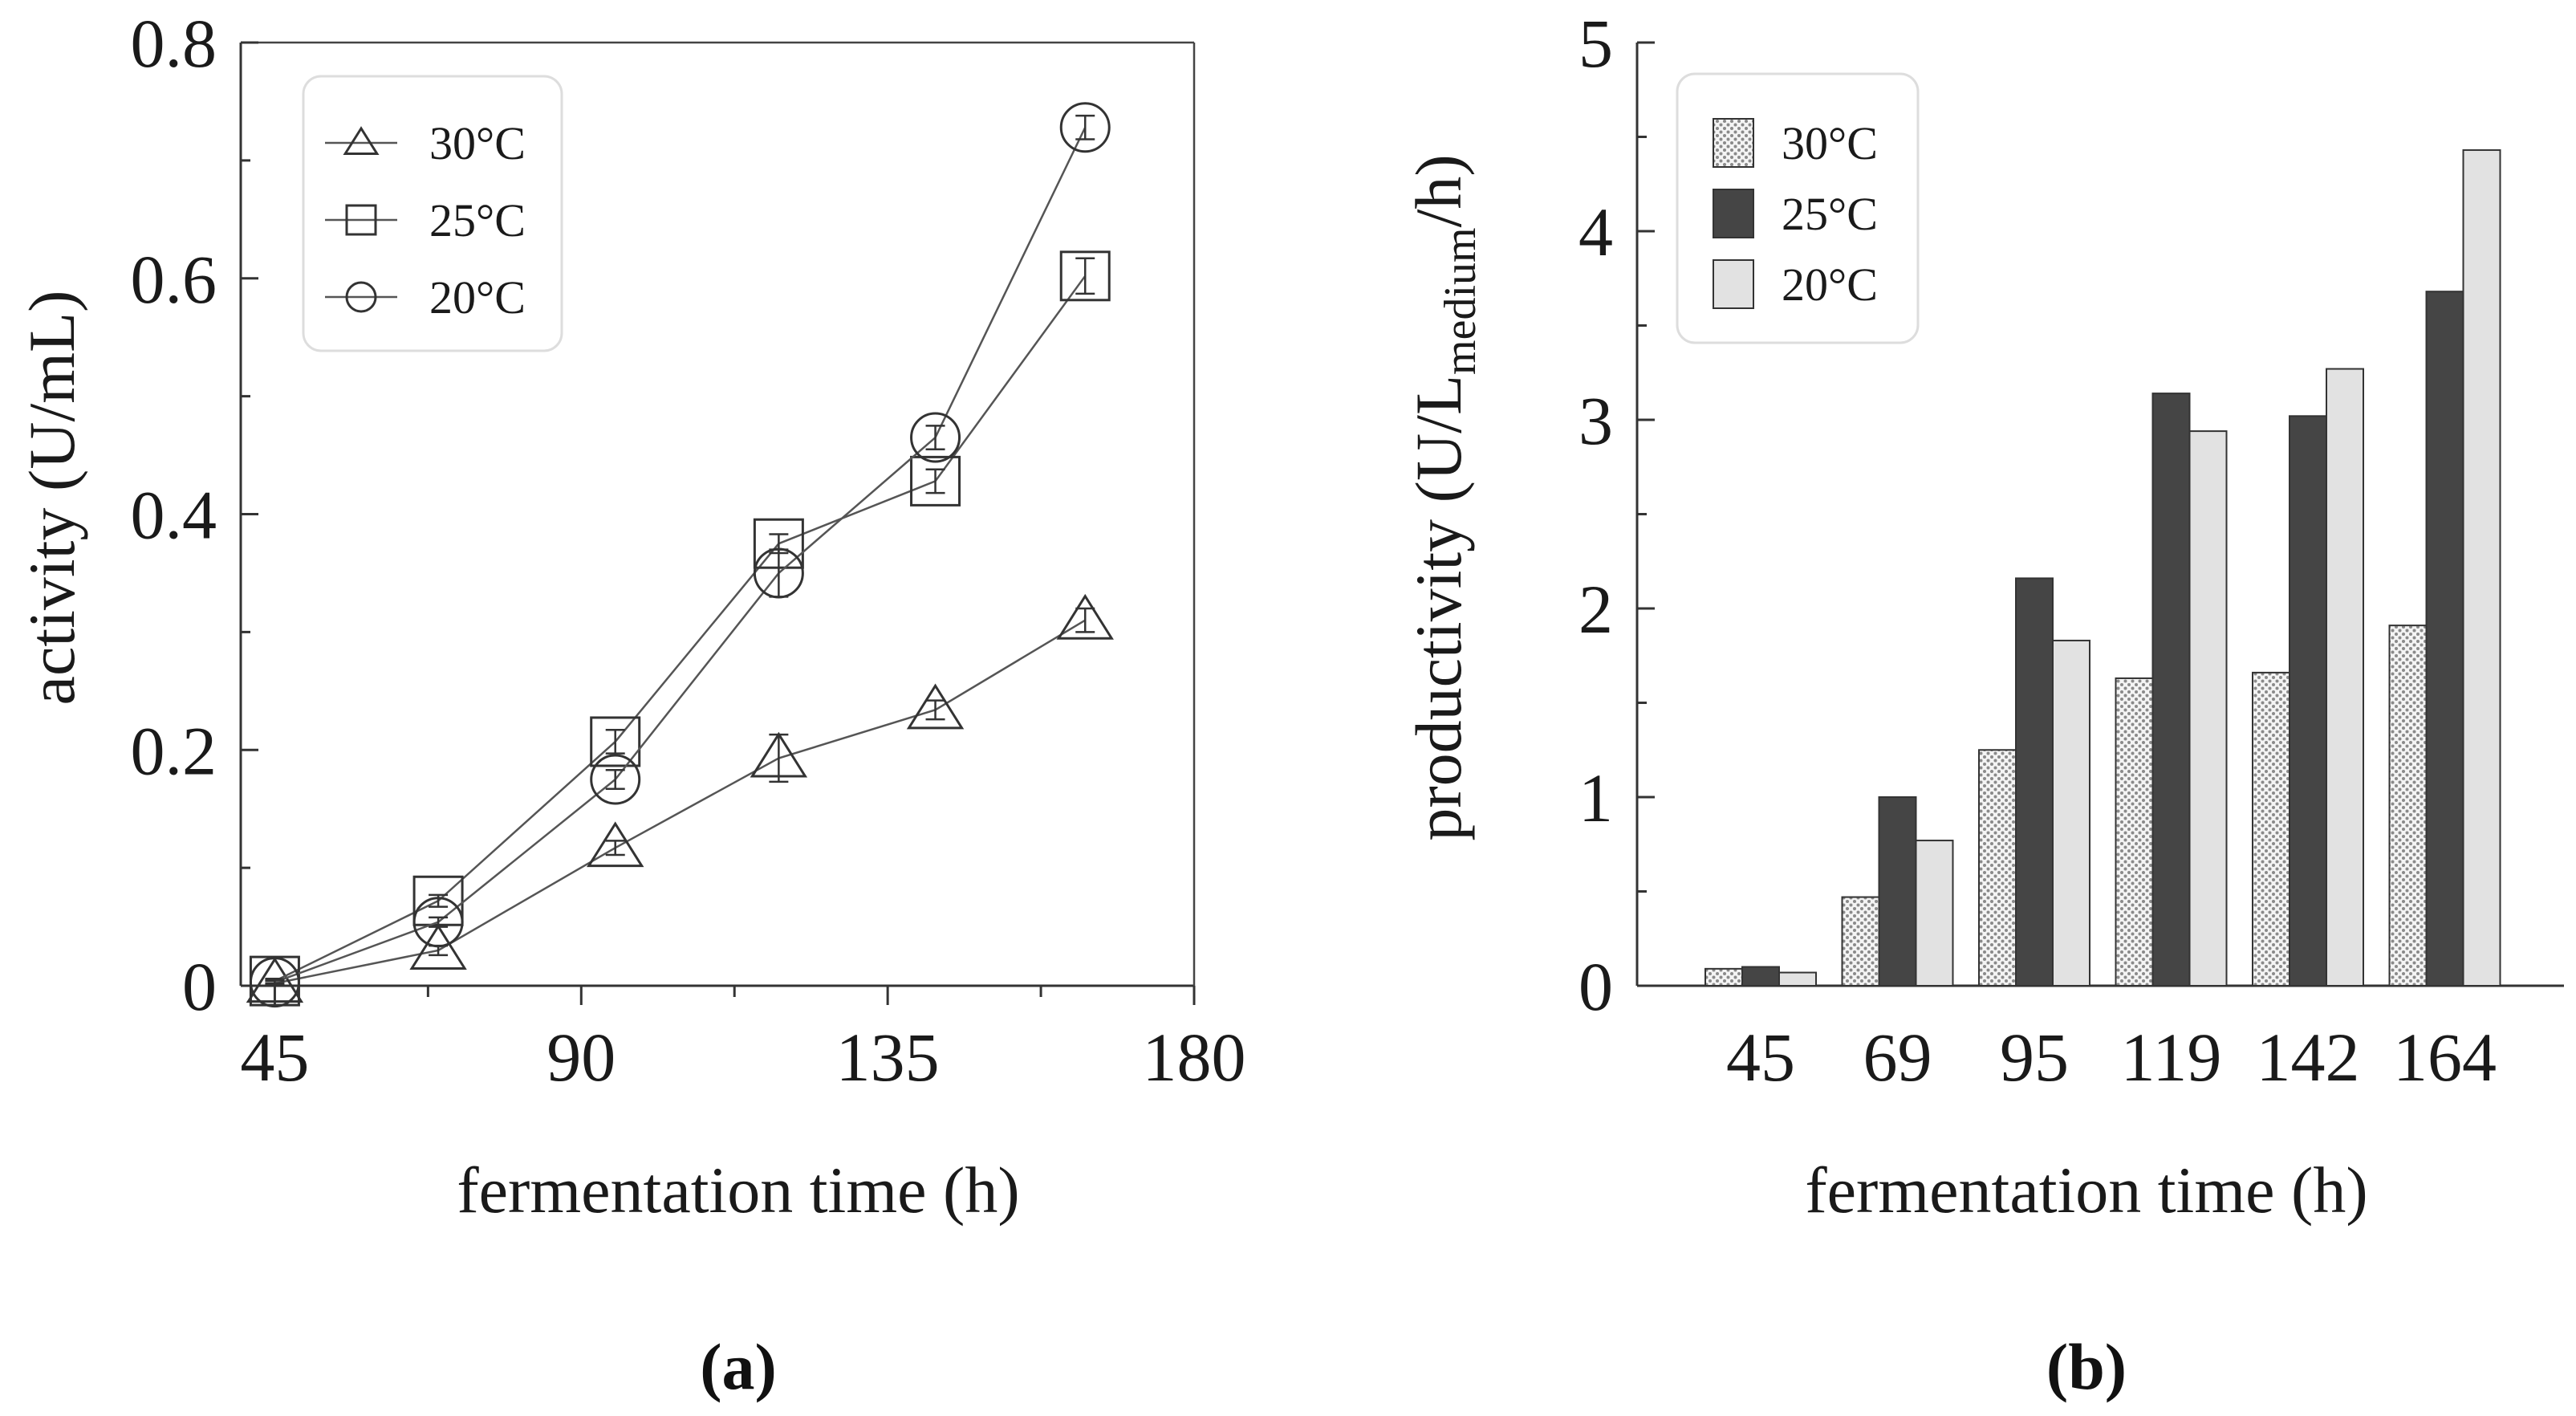  Describe the element at coordinates (1830, 143) in the screenshot. I see `chart-b-legend-label: 30°C` at that location.